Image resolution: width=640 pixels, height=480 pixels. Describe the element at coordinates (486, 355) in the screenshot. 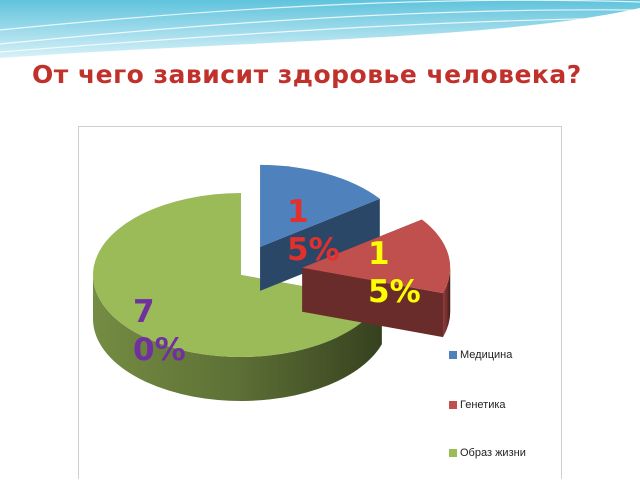

I see `legend-label: Медицина` at that location.